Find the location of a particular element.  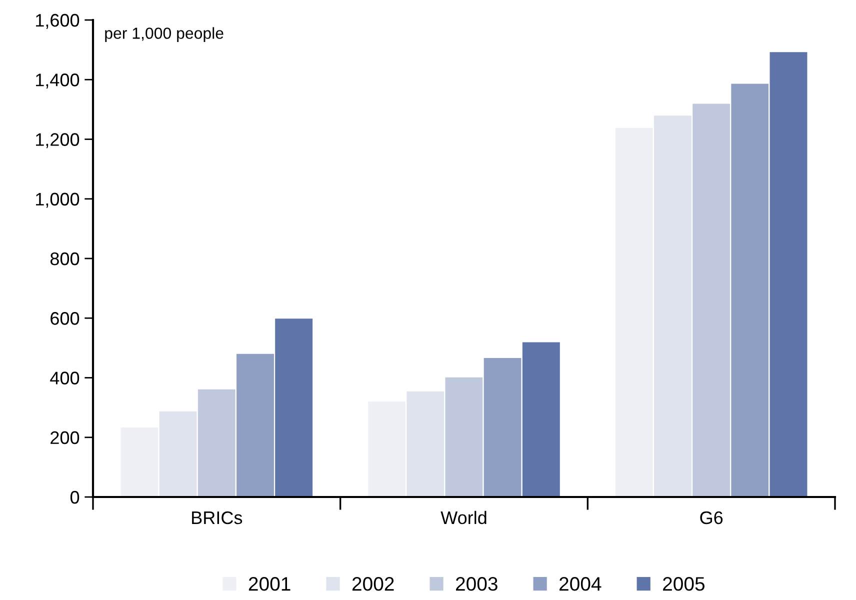

y-tick-label: 1,400 is located at coordinates (58, 81).